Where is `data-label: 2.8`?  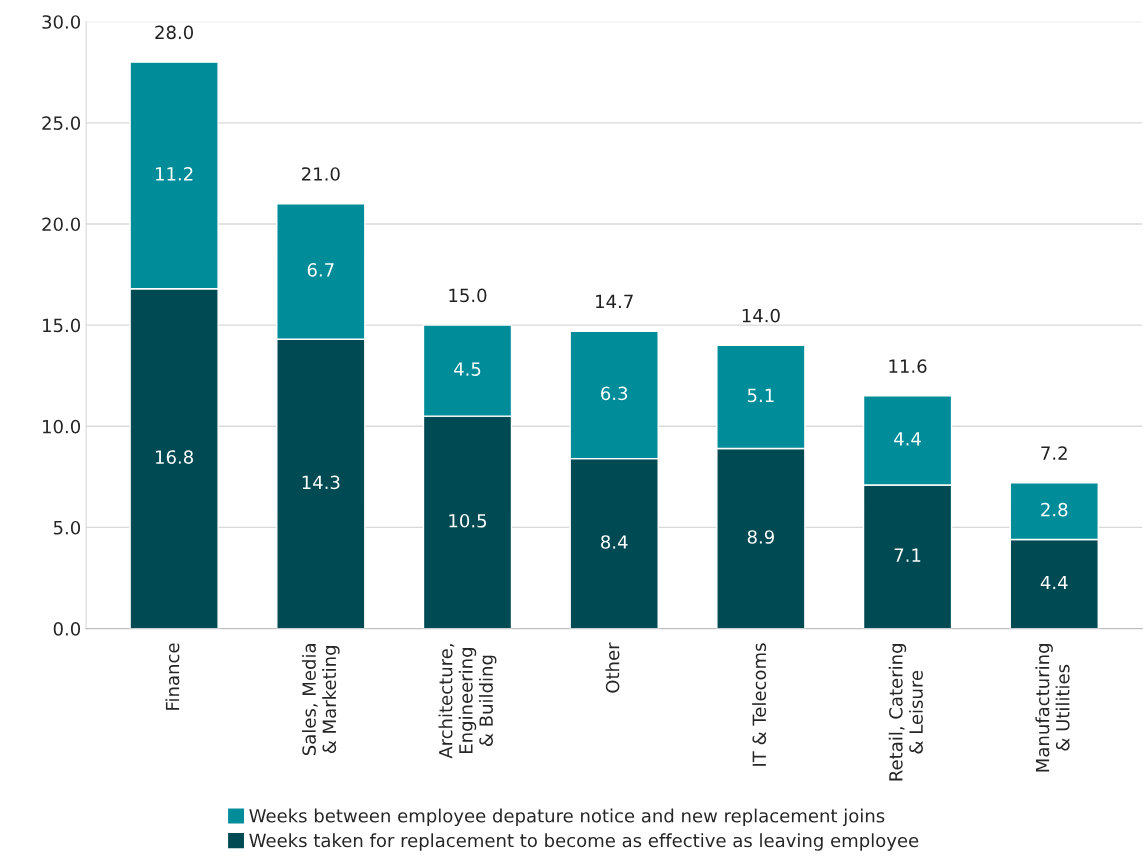 data-label: 2.8 is located at coordinates (1054, 509).